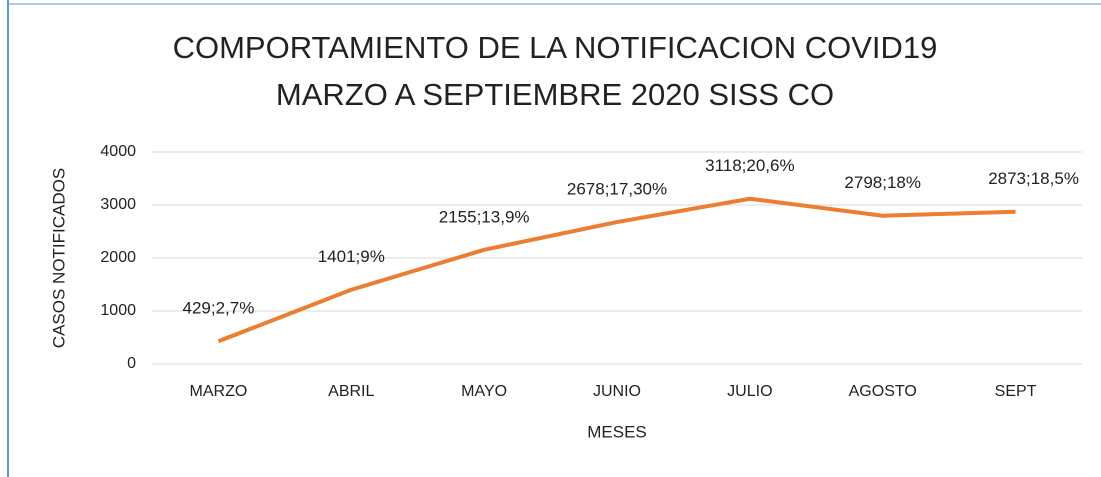 Image resolution: width=1101 pixels, height=477 pixels. Describe the element at coordinates (118, 310) in the screenshot. I see `y-tick-label: 1000` at that location.